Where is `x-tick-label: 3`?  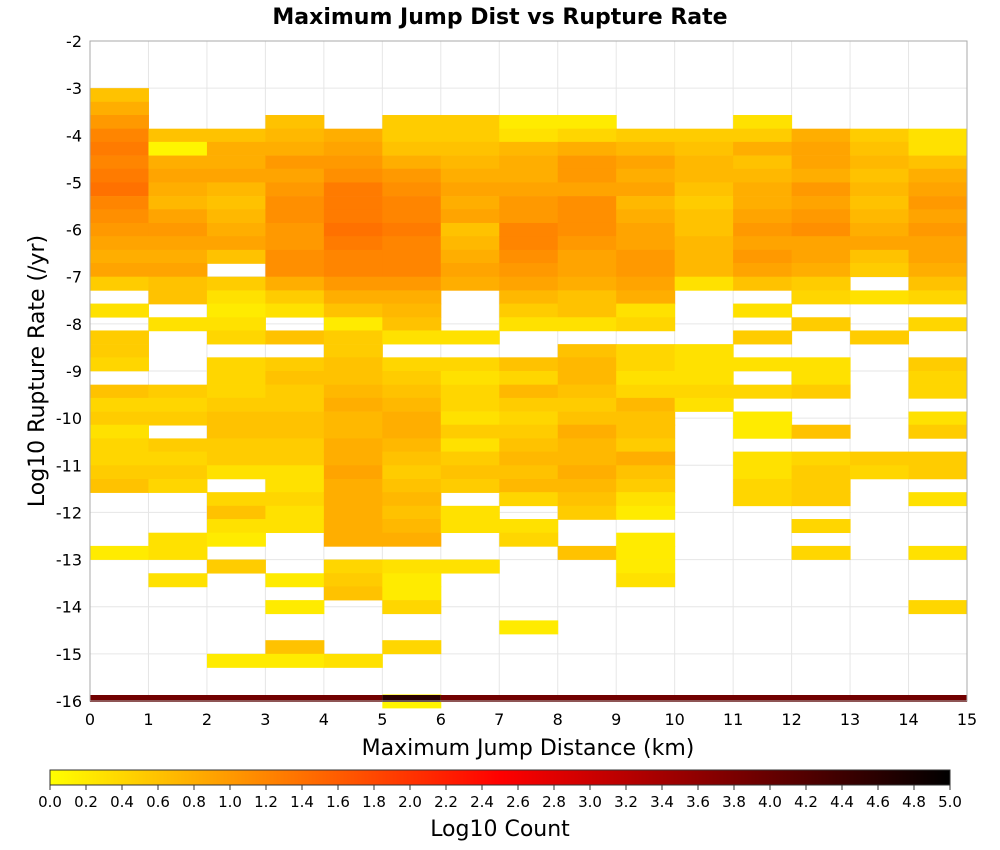 x-tick-label: 3 is located at coordinates (265, 719).